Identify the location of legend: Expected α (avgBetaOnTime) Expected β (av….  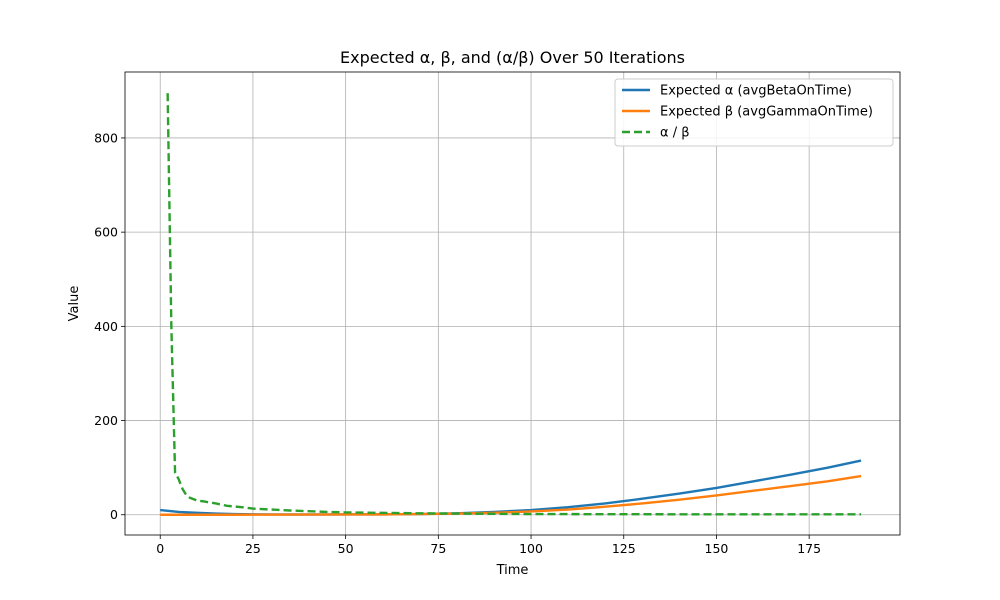
(754, 112).